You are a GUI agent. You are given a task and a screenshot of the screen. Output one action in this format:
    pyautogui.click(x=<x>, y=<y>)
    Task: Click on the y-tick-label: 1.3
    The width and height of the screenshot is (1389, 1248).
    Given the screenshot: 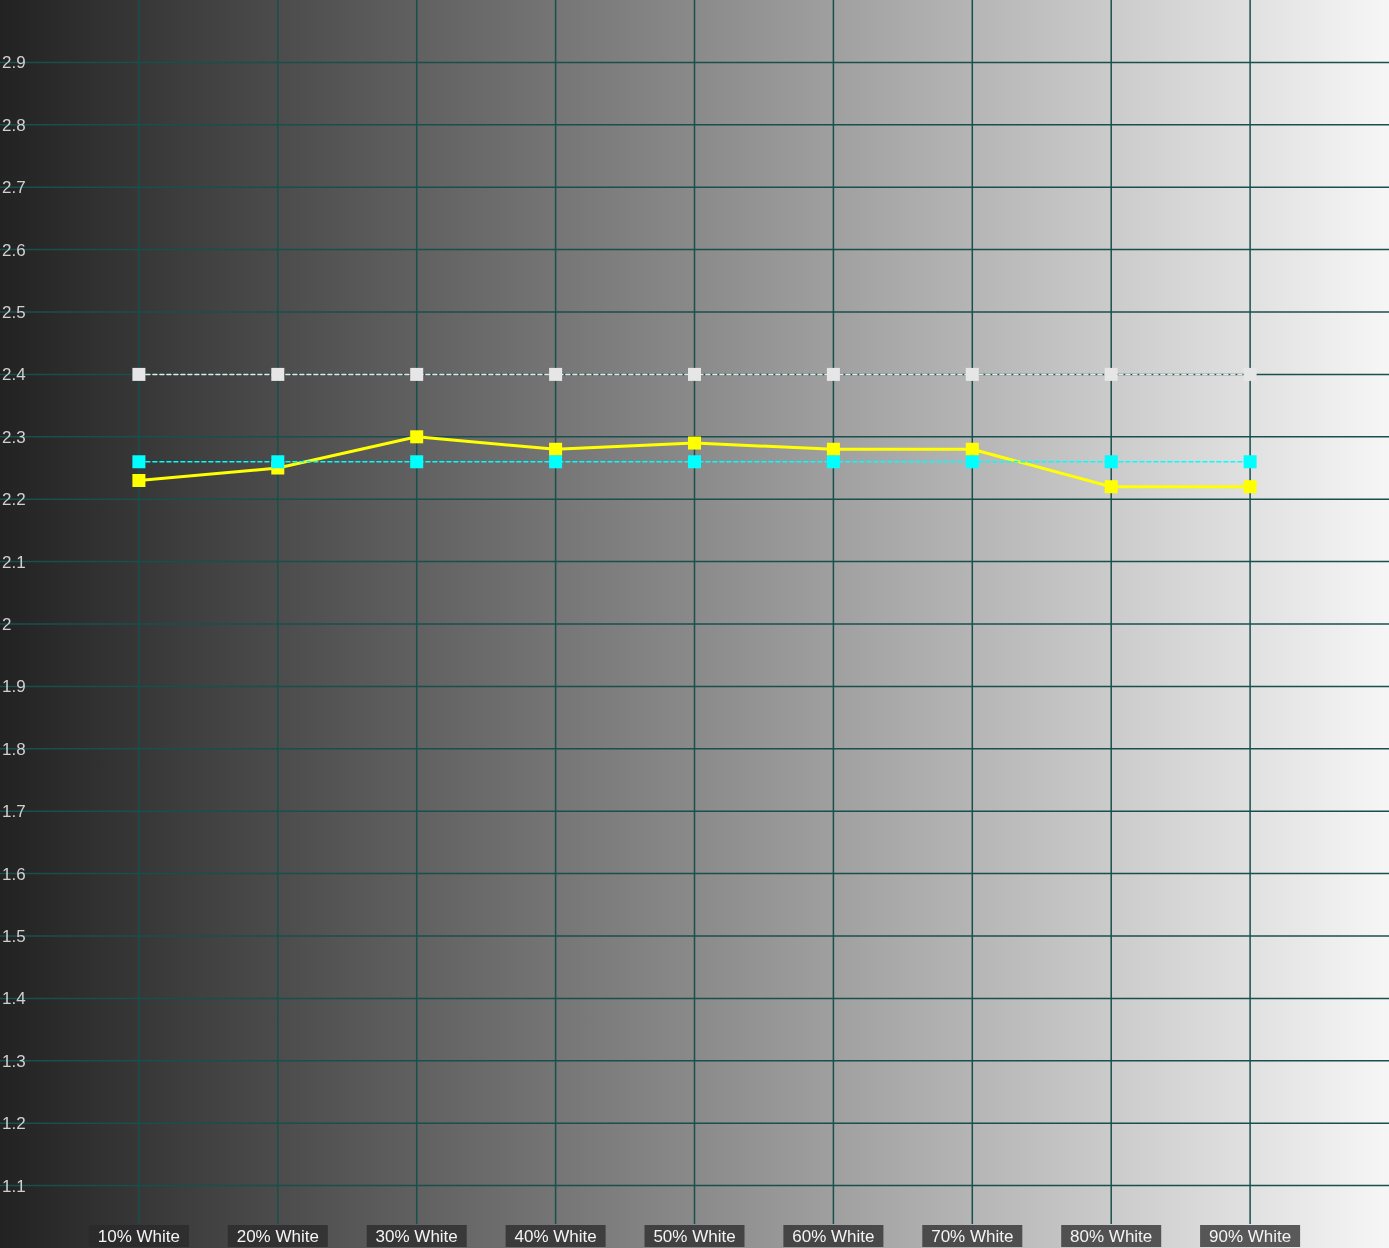 What is the action you would take?
    pyautogui.click(x=14, y=1061)
    